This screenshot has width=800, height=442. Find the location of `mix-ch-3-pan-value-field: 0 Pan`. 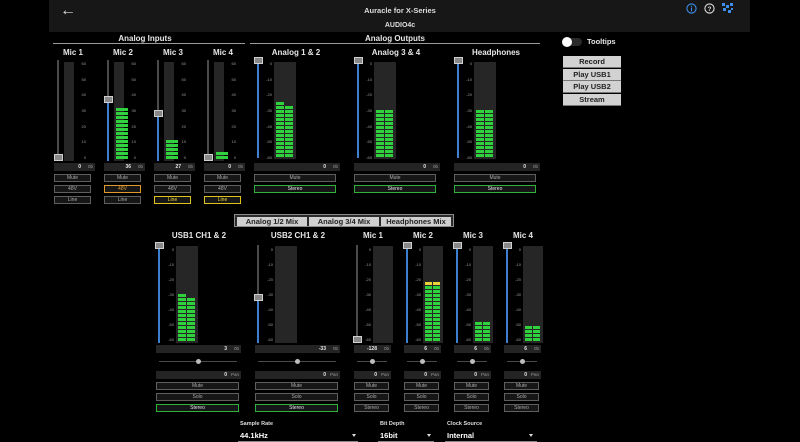

mix-ch-3-pan-value-field: 0 Pan is located at coordinates (372, 375).